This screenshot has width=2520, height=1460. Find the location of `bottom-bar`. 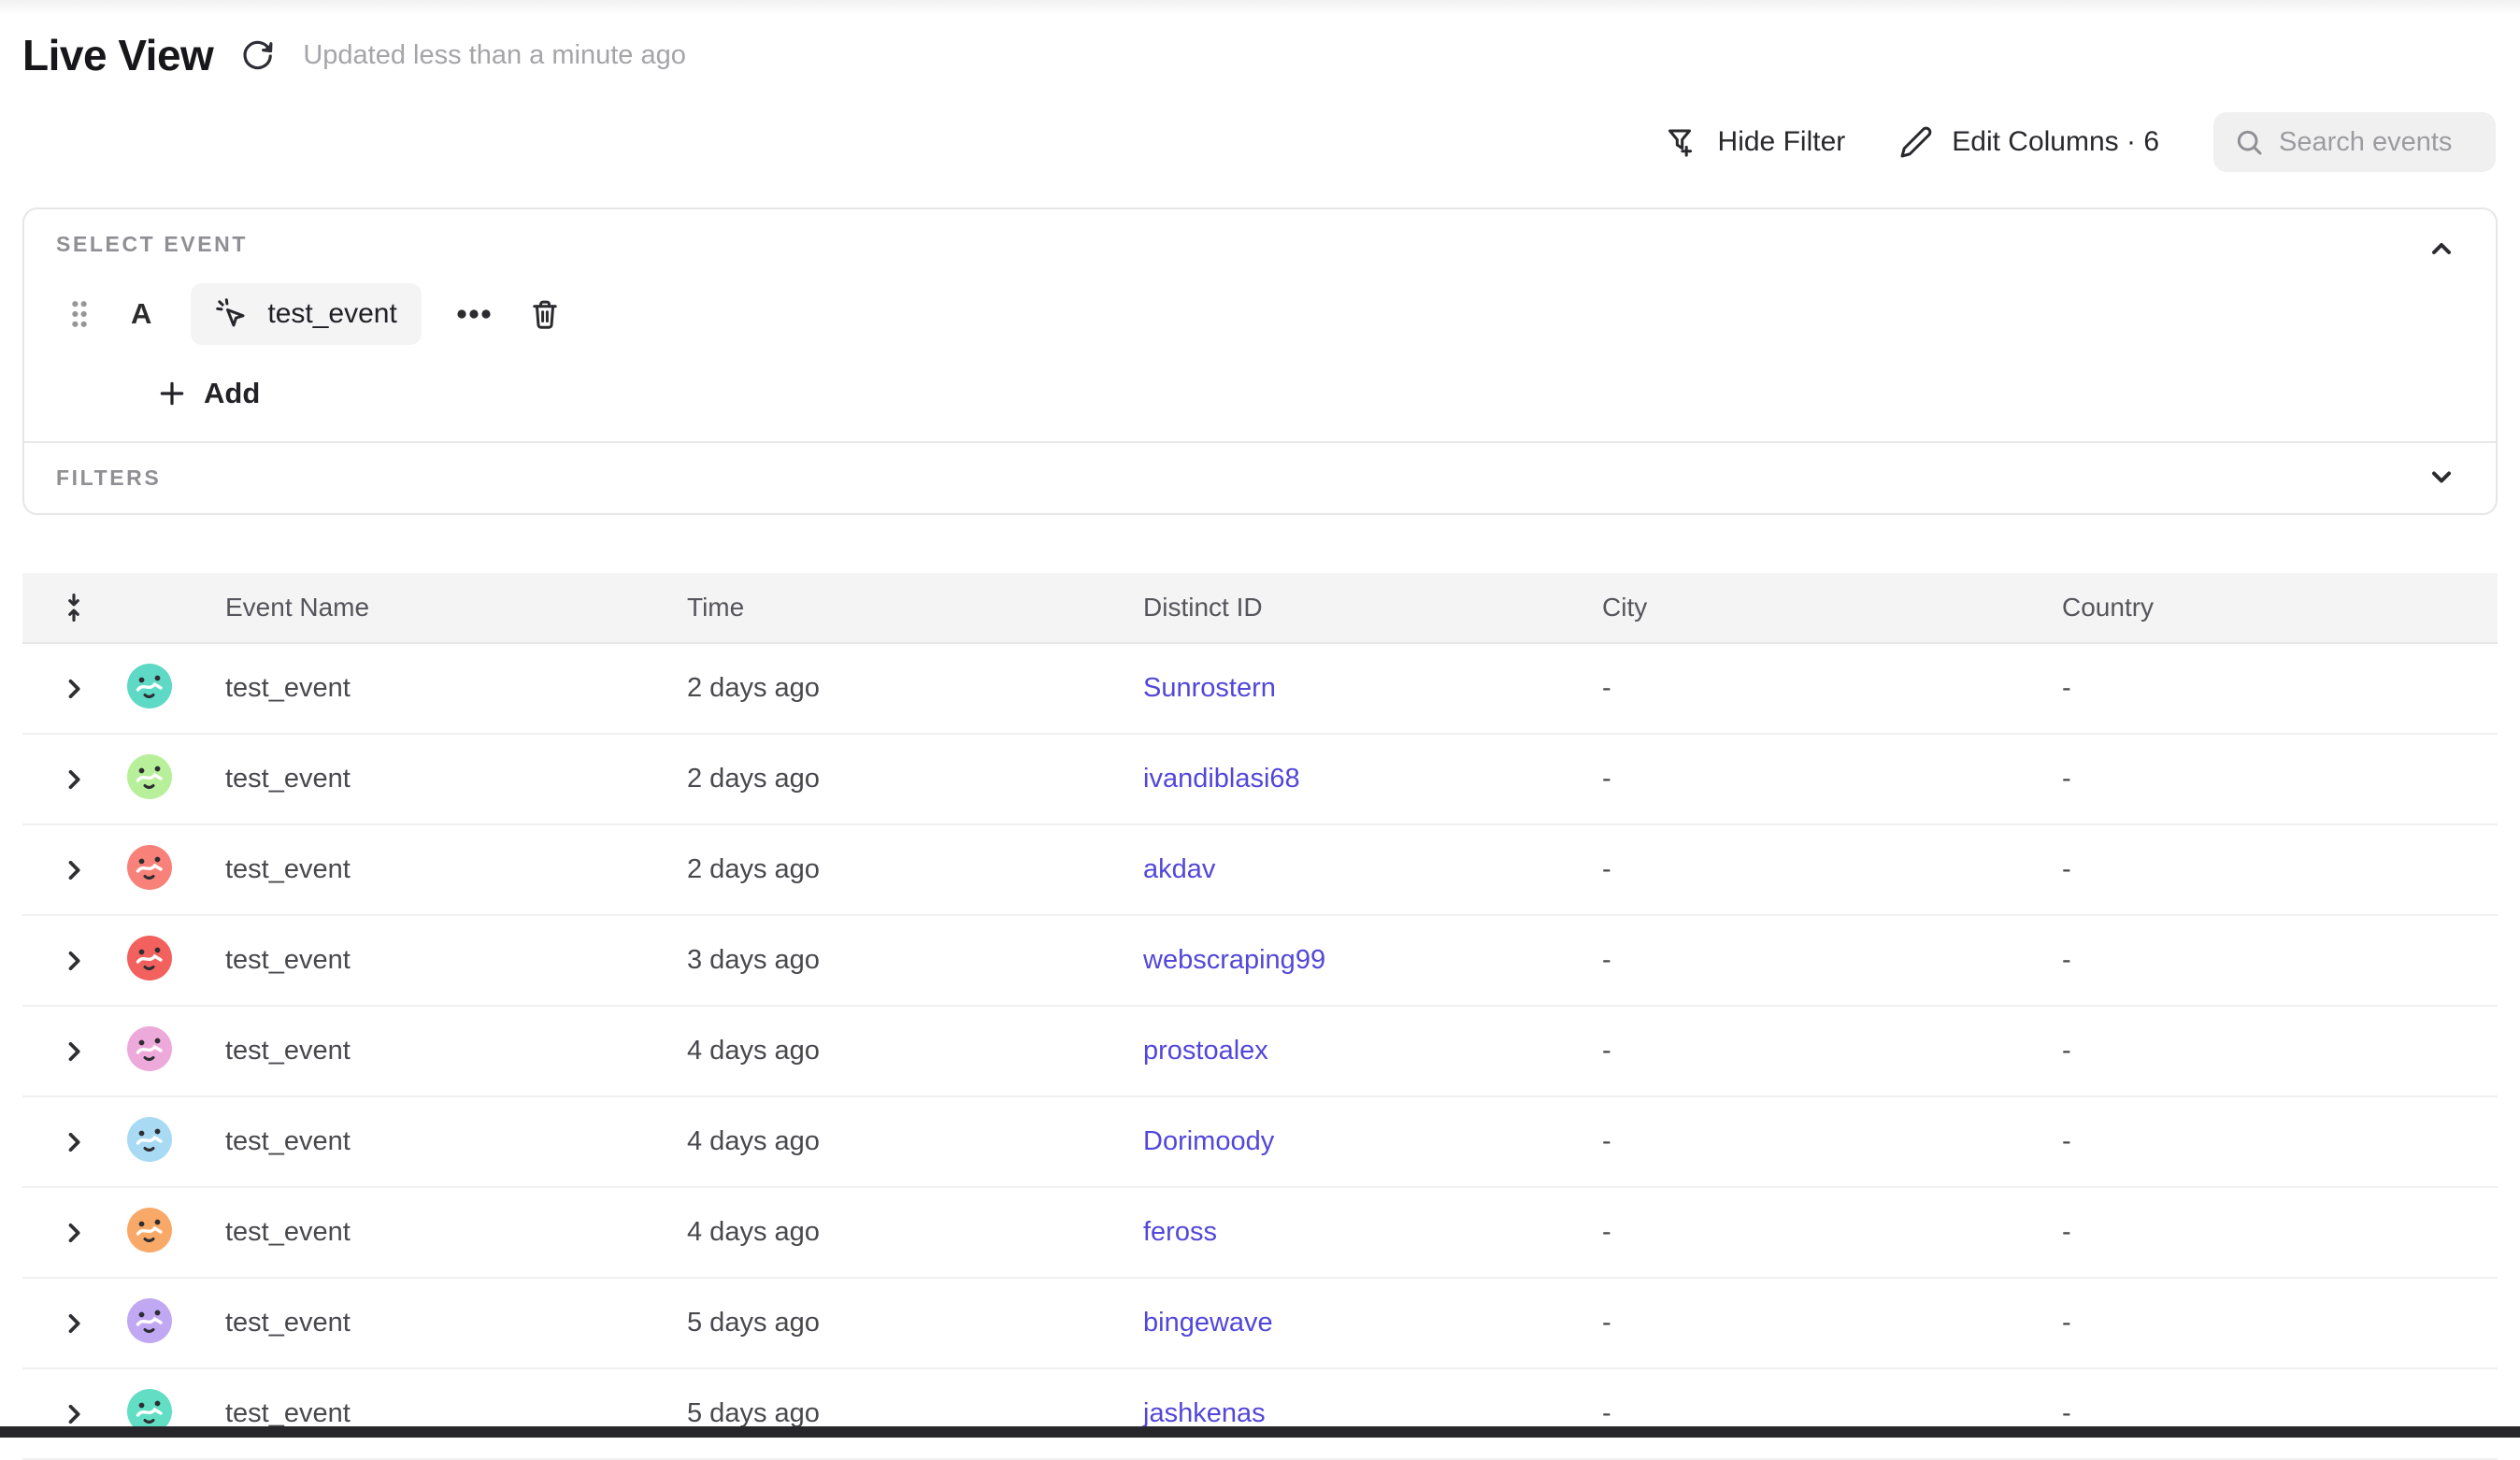

bottom-bar is located at coordinates (1260, 1432).